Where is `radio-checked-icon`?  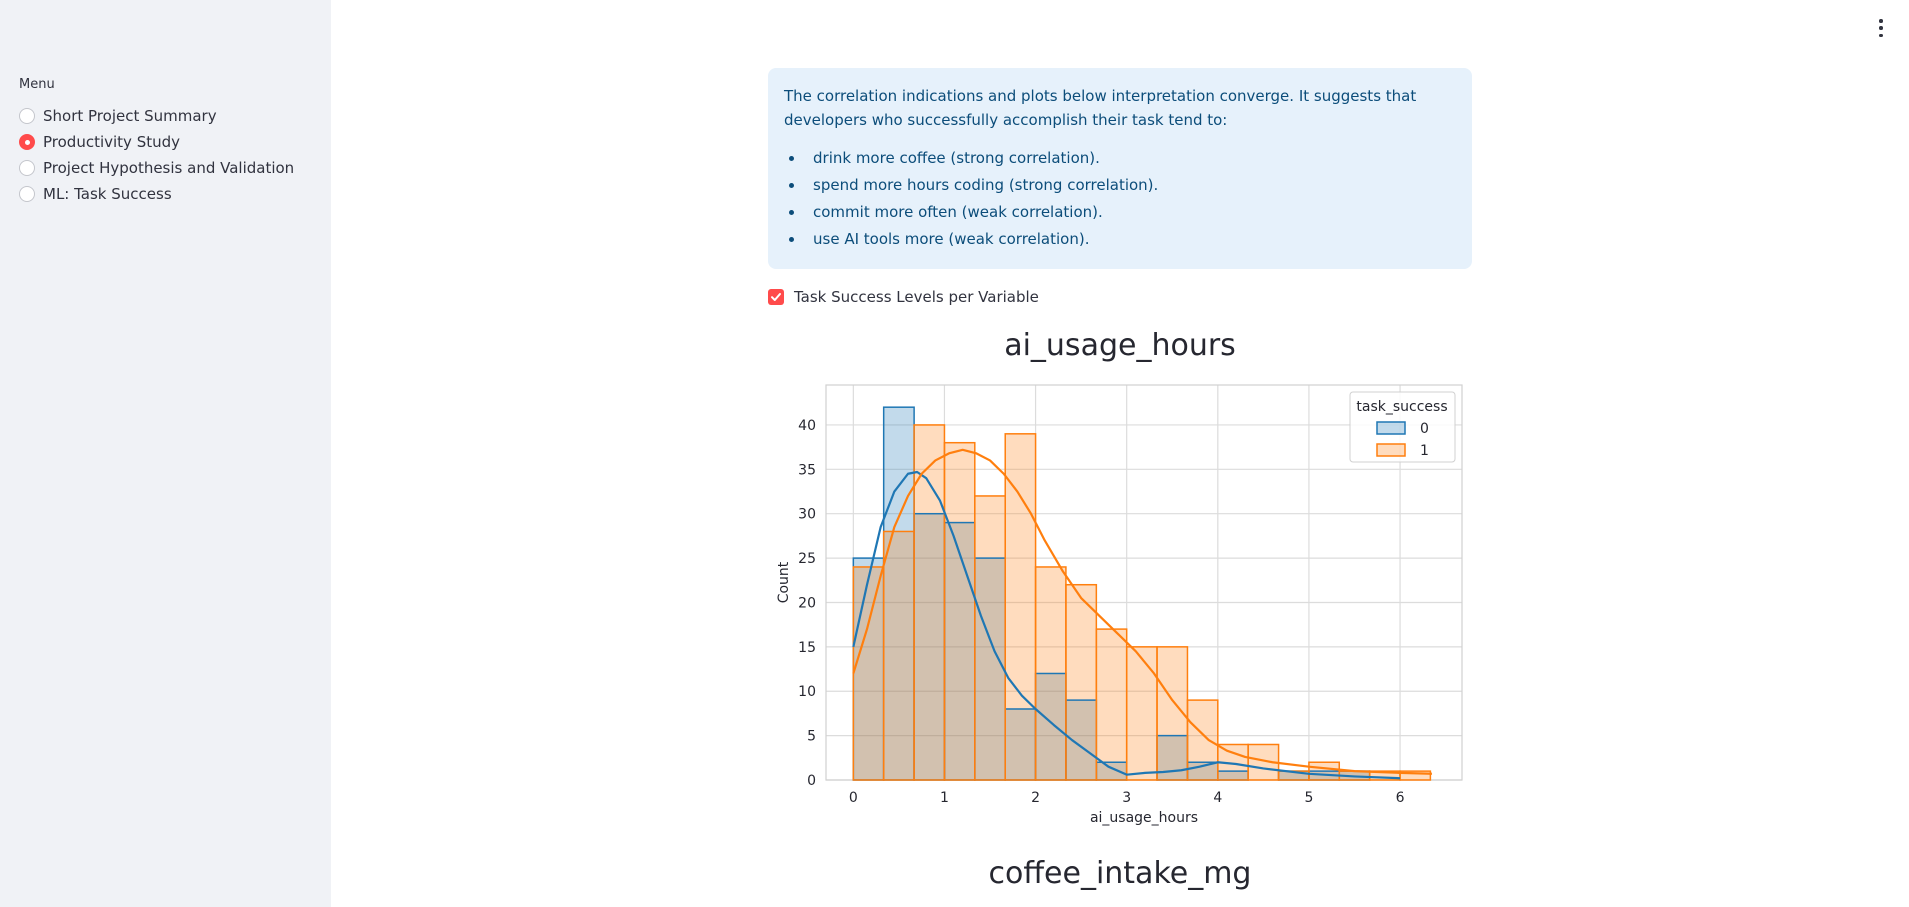 radio-checked-icon is located at coordinates (27, 142).